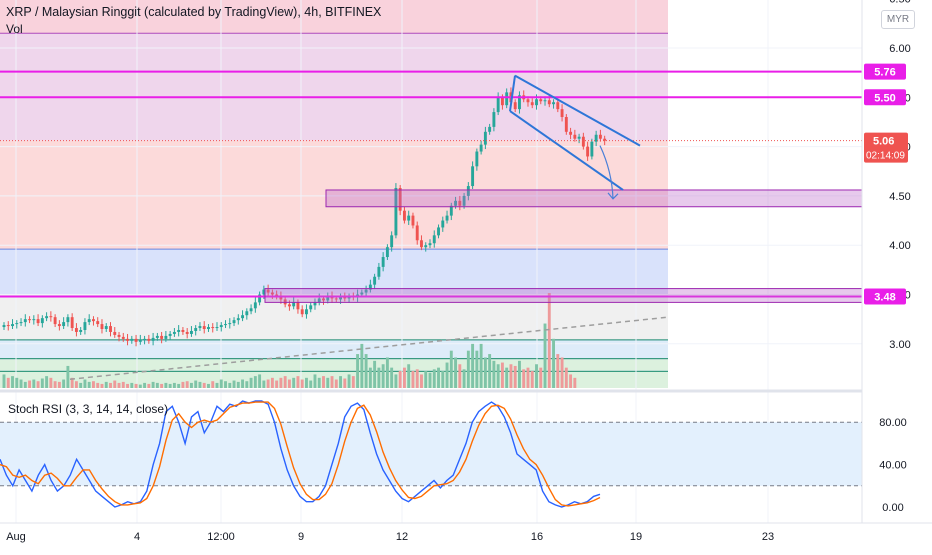 The width and height of the screenshot is (932, 555). I want to click on stoch-tick: 40.00, so click(893, 466).